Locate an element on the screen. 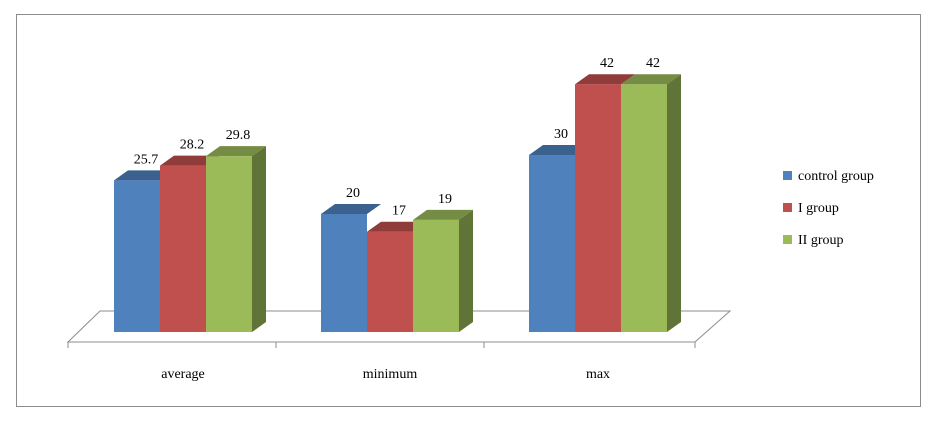 This screenshot has height=423, width=939. data-label: 17 is located at coordinates (399, 211).